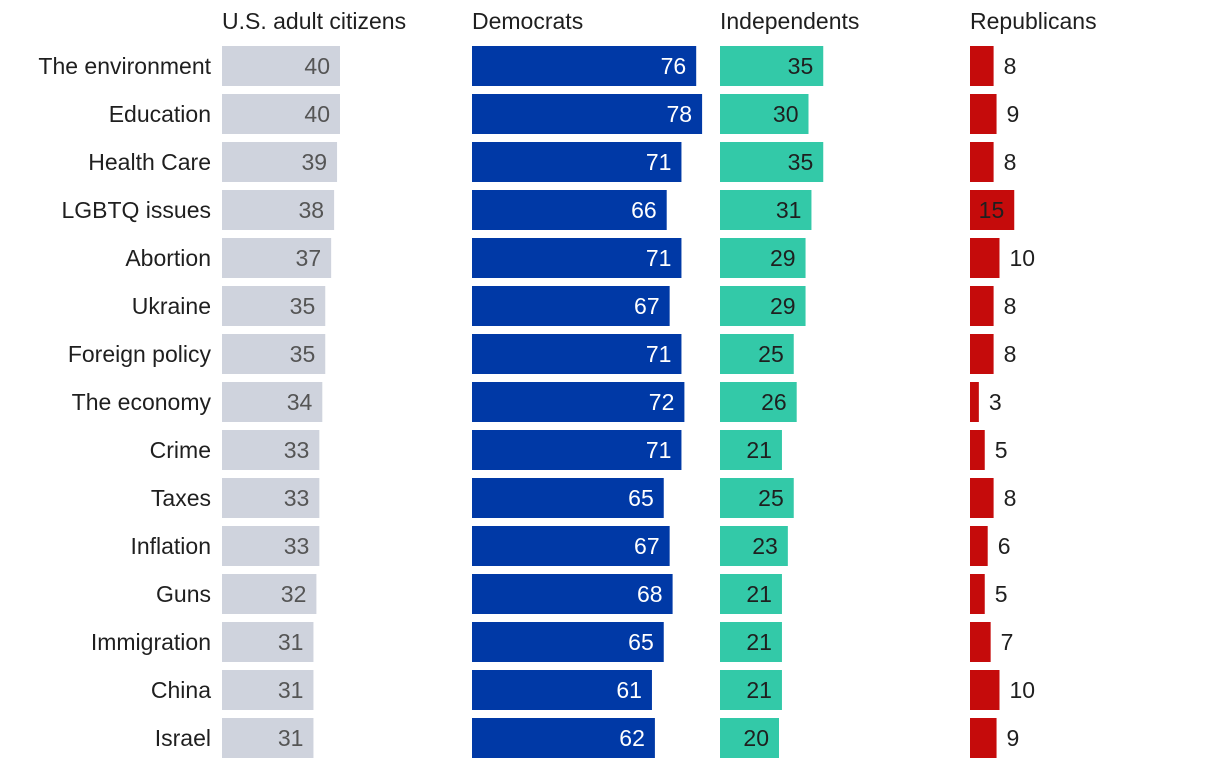 Image resolution: width=1220 pixels, height=768 pixels. What do you see at coordinates (982, 162) in the screenshot?
I see `bar-republicans-health-care` at bounding box center [982, 162].